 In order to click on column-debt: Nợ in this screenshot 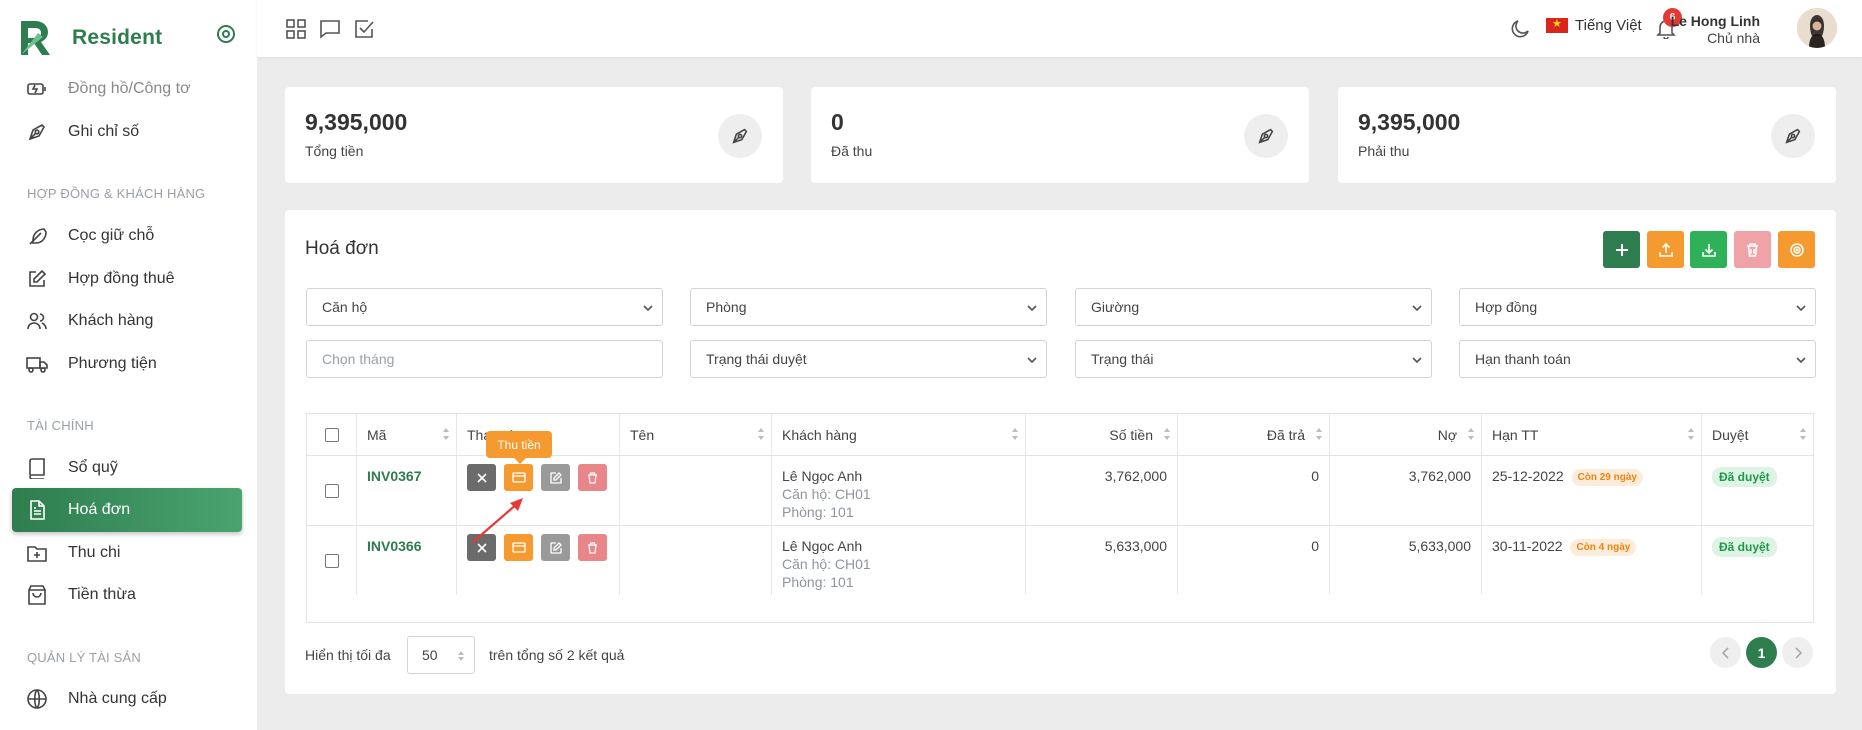, I will do `click(1406, 434)`.